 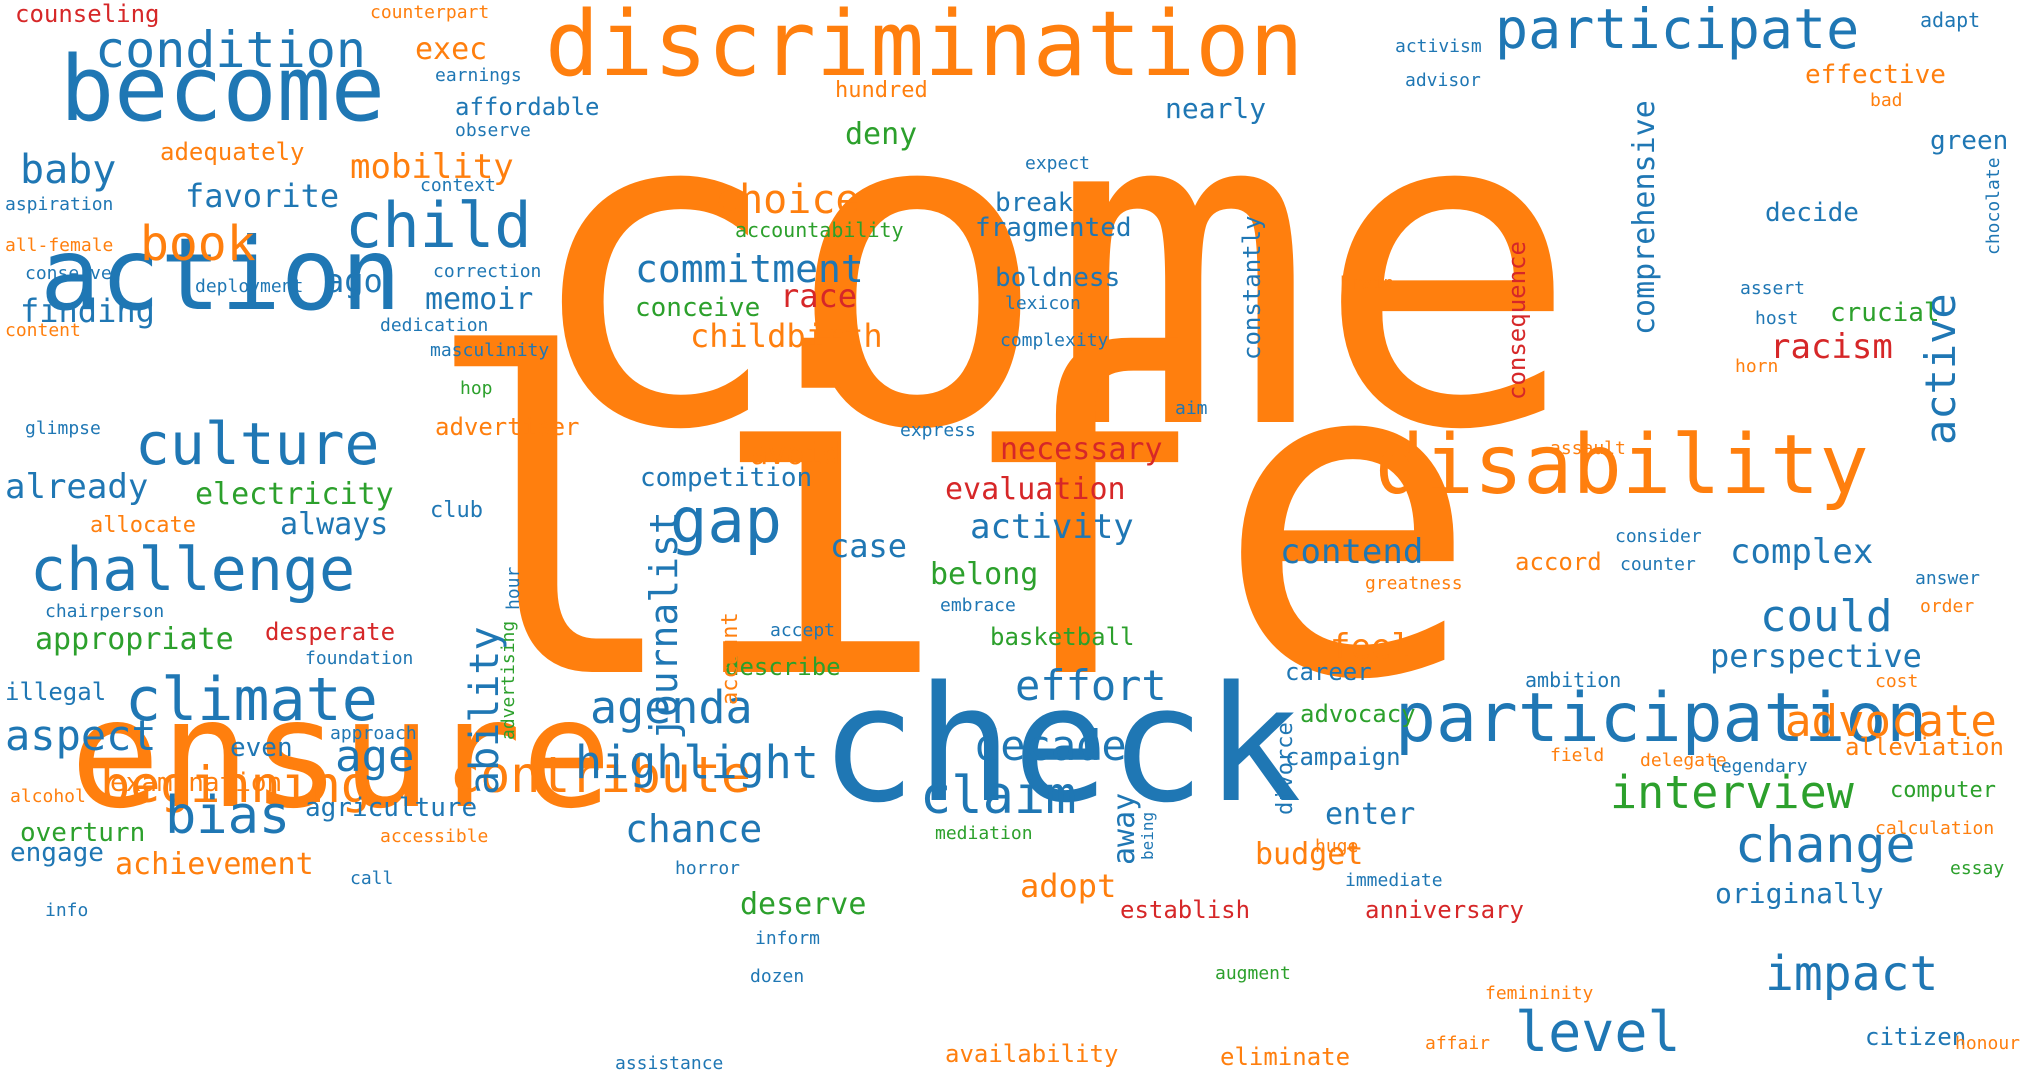 I want to click on cloud-word-ago: ago, so click(x=354, y=281).